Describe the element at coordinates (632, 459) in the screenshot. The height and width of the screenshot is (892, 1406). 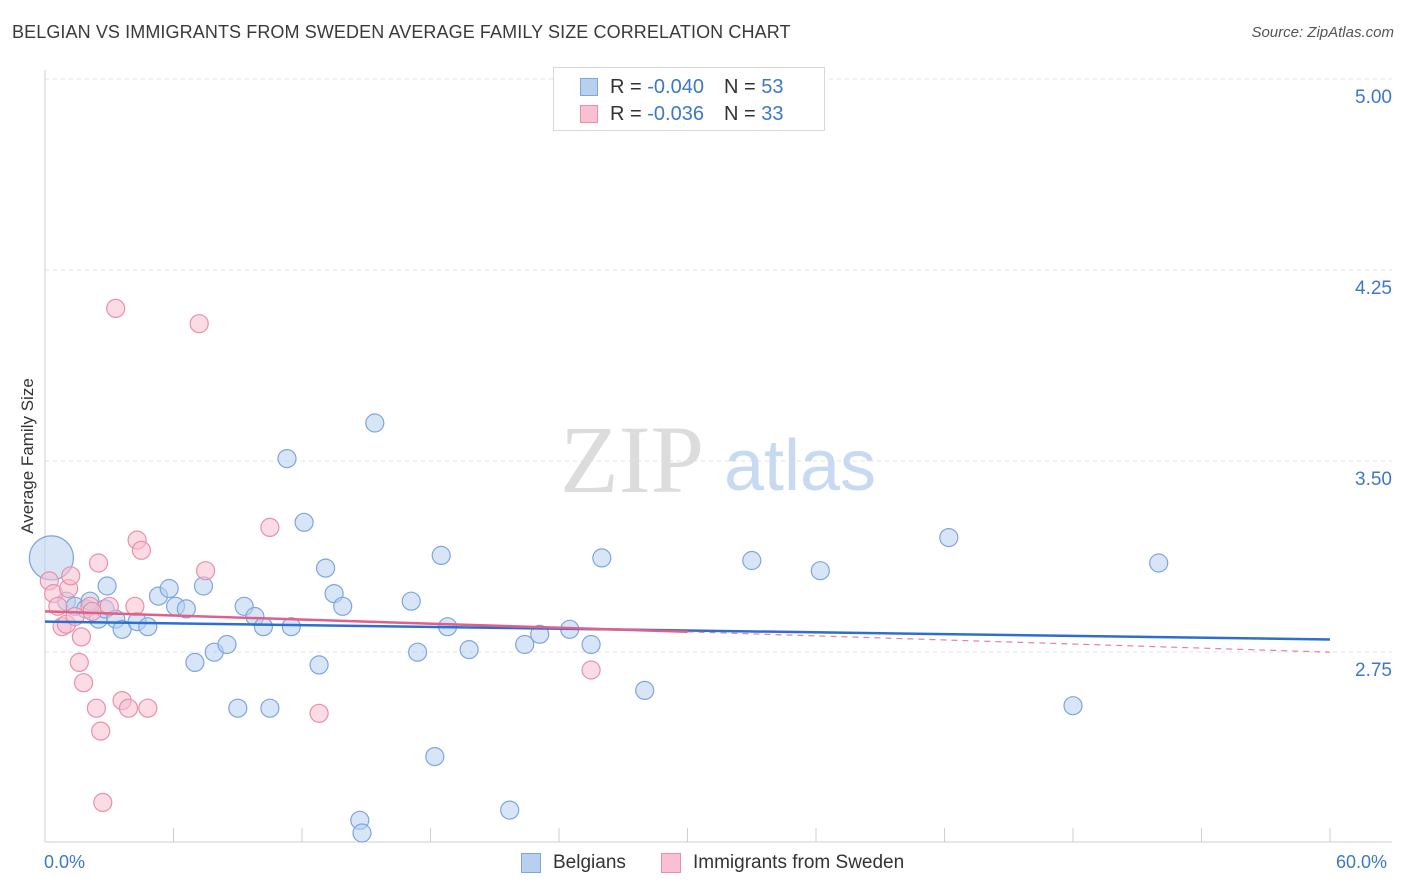
I see `watermark-zip: ZIP` at that location.